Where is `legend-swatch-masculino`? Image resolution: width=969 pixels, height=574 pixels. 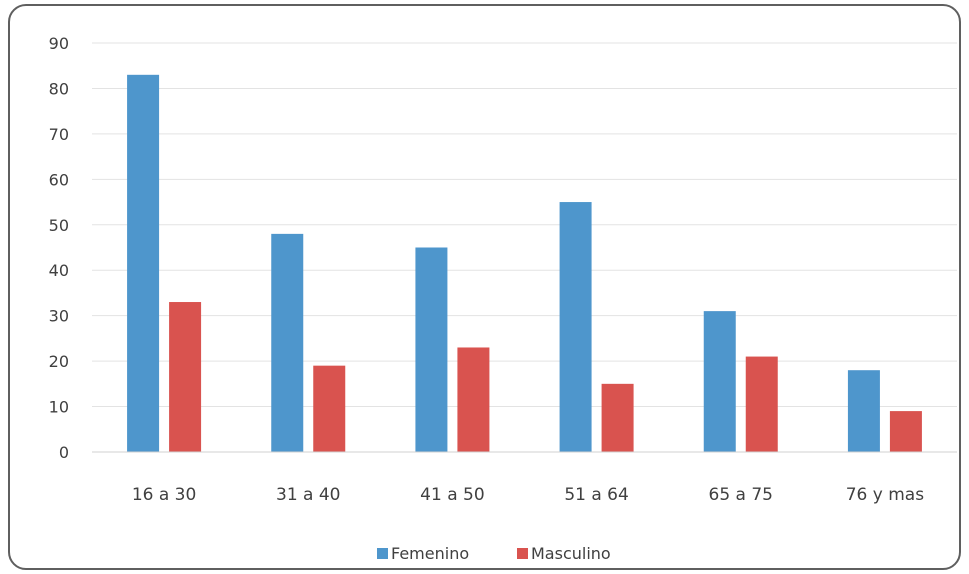
legend-swatch-masculino is located at coordinates (522, 553).